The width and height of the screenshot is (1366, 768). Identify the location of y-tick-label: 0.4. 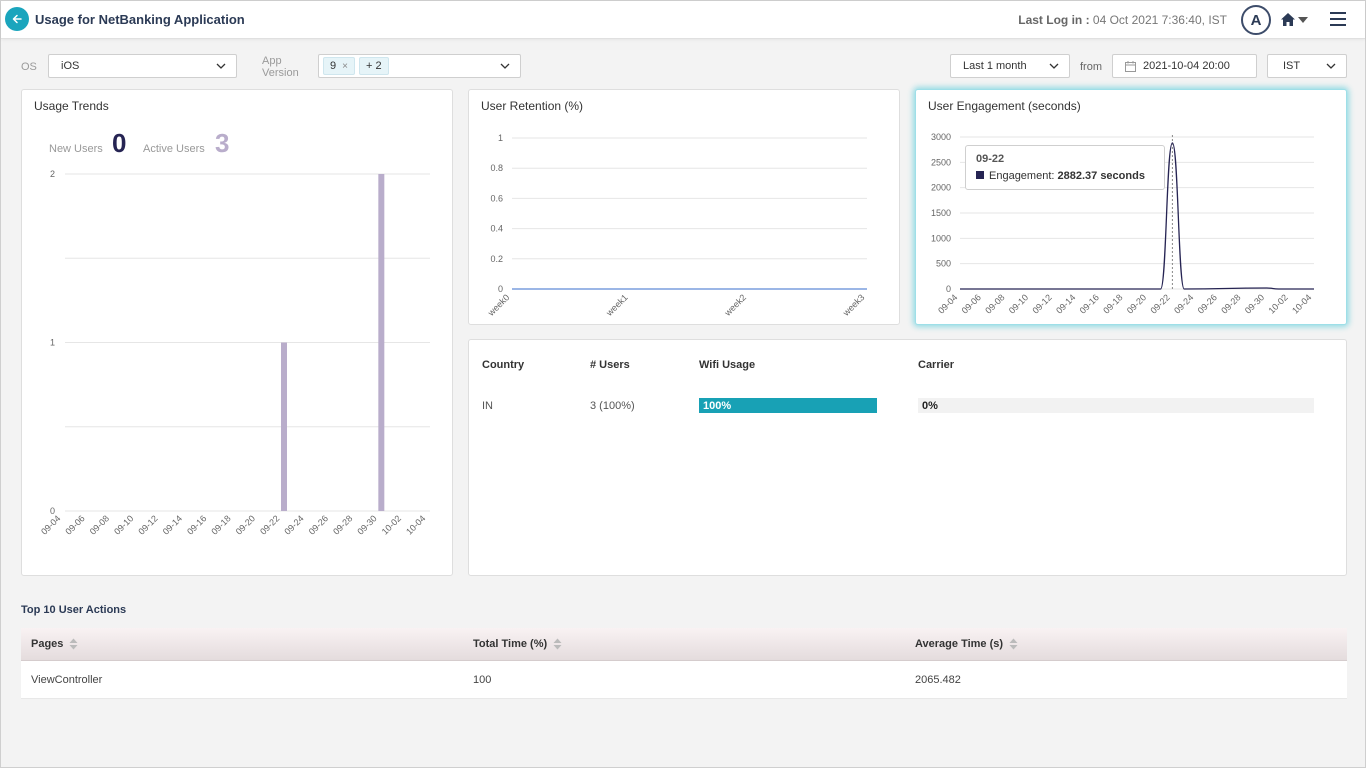
(496, 229).